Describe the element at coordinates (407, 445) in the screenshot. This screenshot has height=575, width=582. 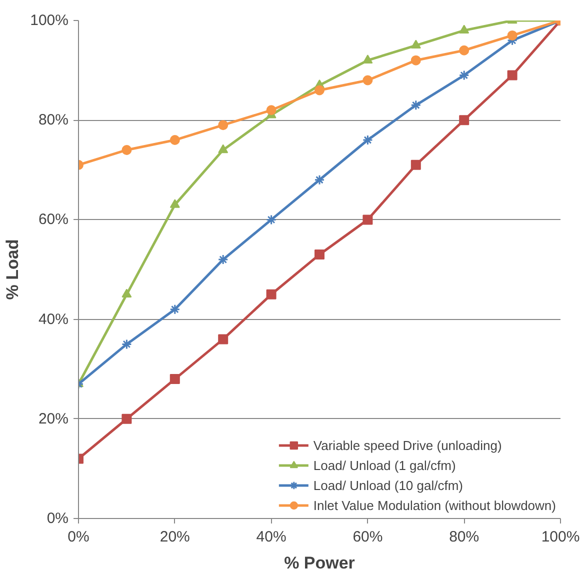
I see `legend-label: Variable speed Drive (unloading)` at that location.